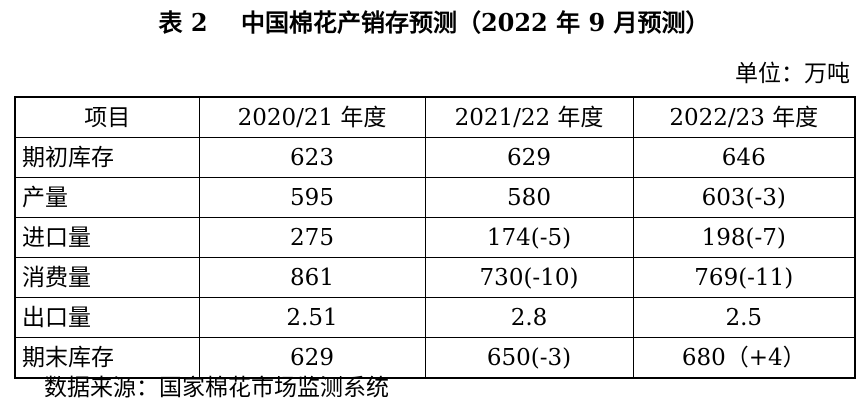 This screenshot has height=412, width=868. I want to click on table-cell: 769(-11), so click(744, 277).